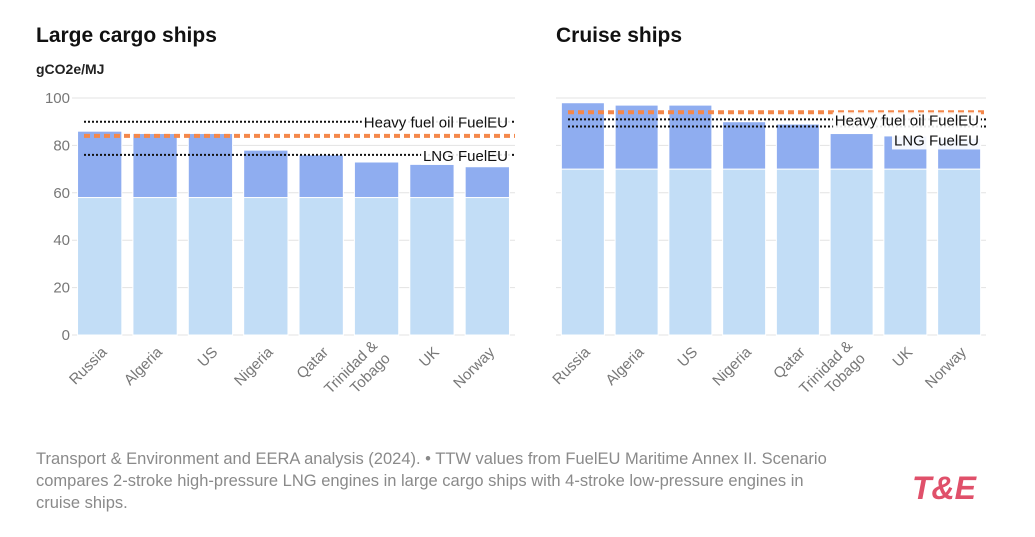  Describe the element at coordinates (57, 98) in the screenshot. I see `y-tick-label: 100` at that location.